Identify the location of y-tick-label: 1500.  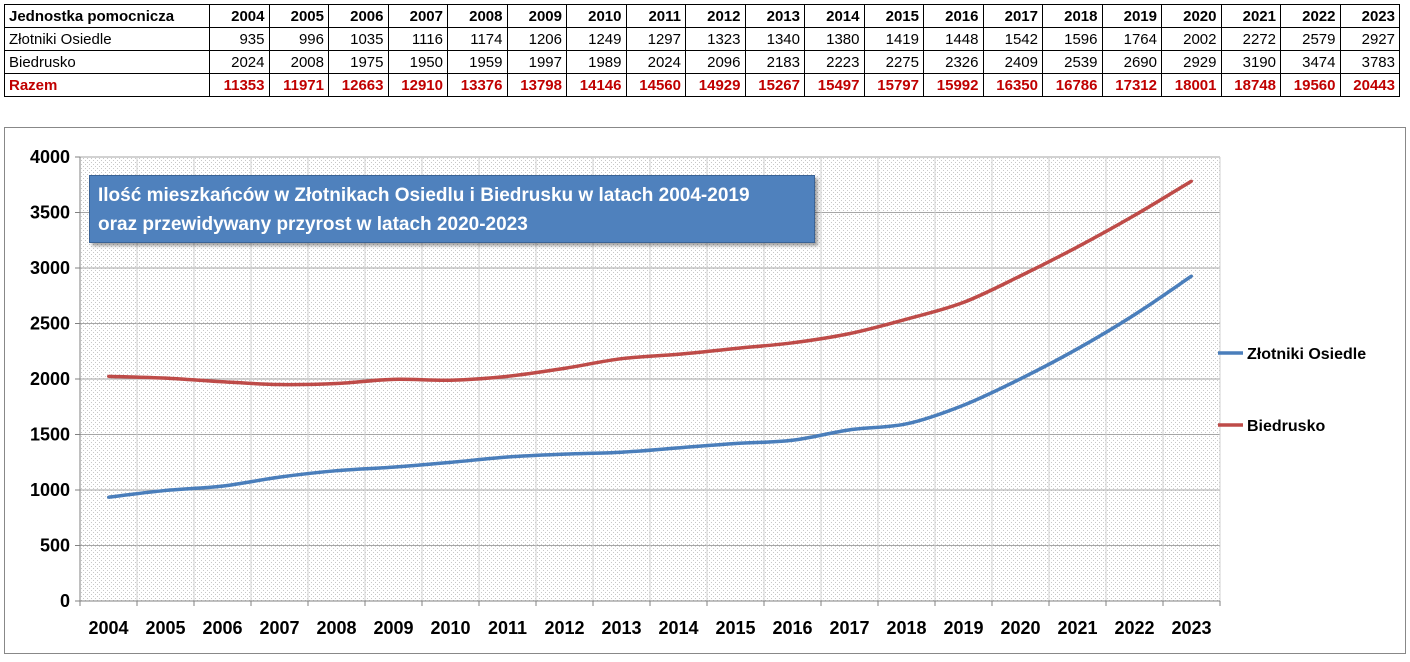
(50, 435).